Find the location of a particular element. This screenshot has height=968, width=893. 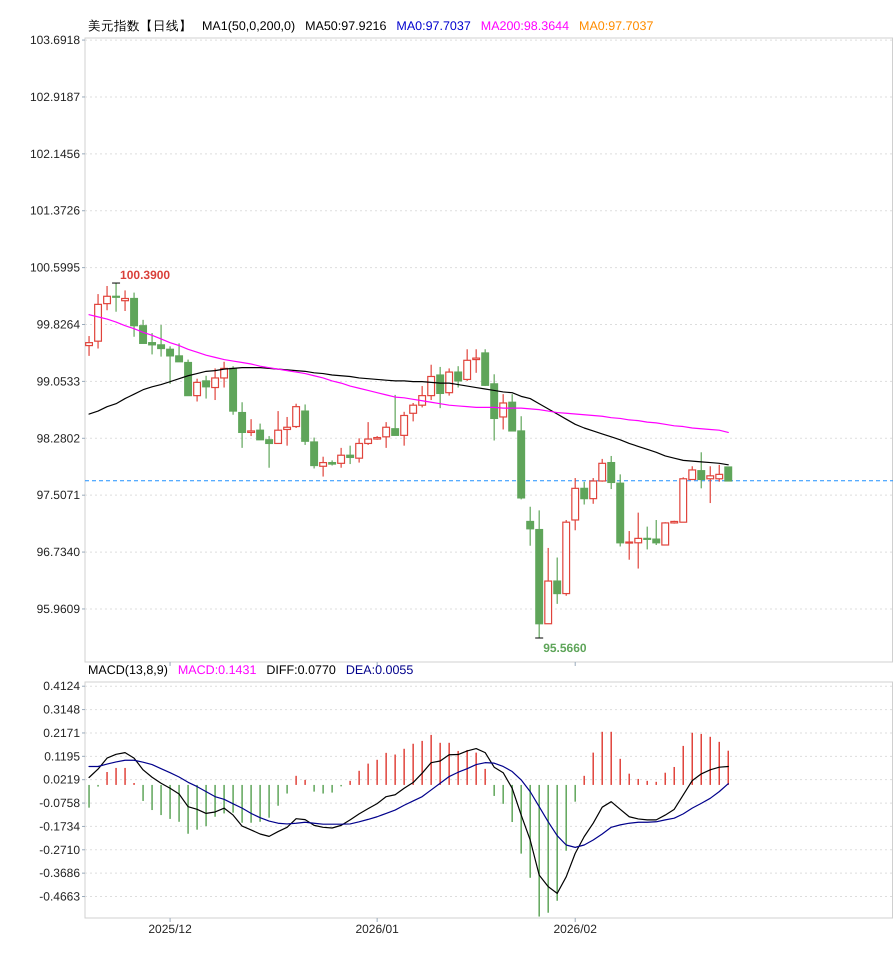

header-text: MA200:98.3644 is located at coordinates (525, 26).